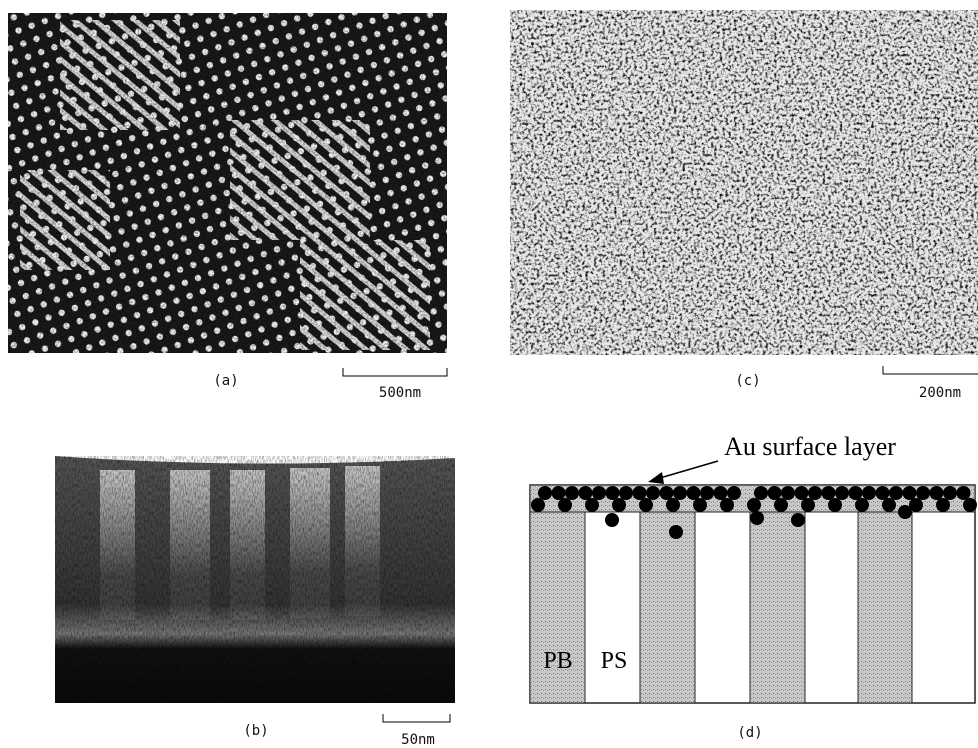 Image resolution: width=978 pixels, height=748 pixels. I want to click on arrow-head, so click(656, 478).